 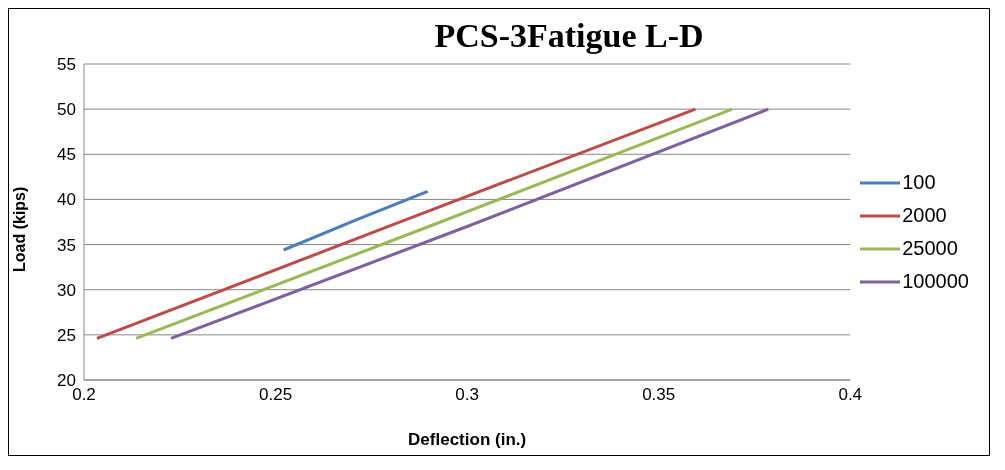 I want to click on y-tick-label: 35, so click(x=66, y=245).